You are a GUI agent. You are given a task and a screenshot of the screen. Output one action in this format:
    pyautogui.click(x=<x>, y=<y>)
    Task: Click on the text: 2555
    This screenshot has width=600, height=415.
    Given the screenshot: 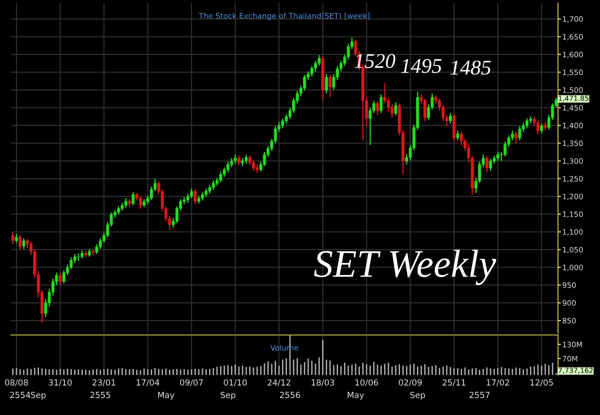 What is the action you would take?
    pyautogui.click(x=100, y=395)
    